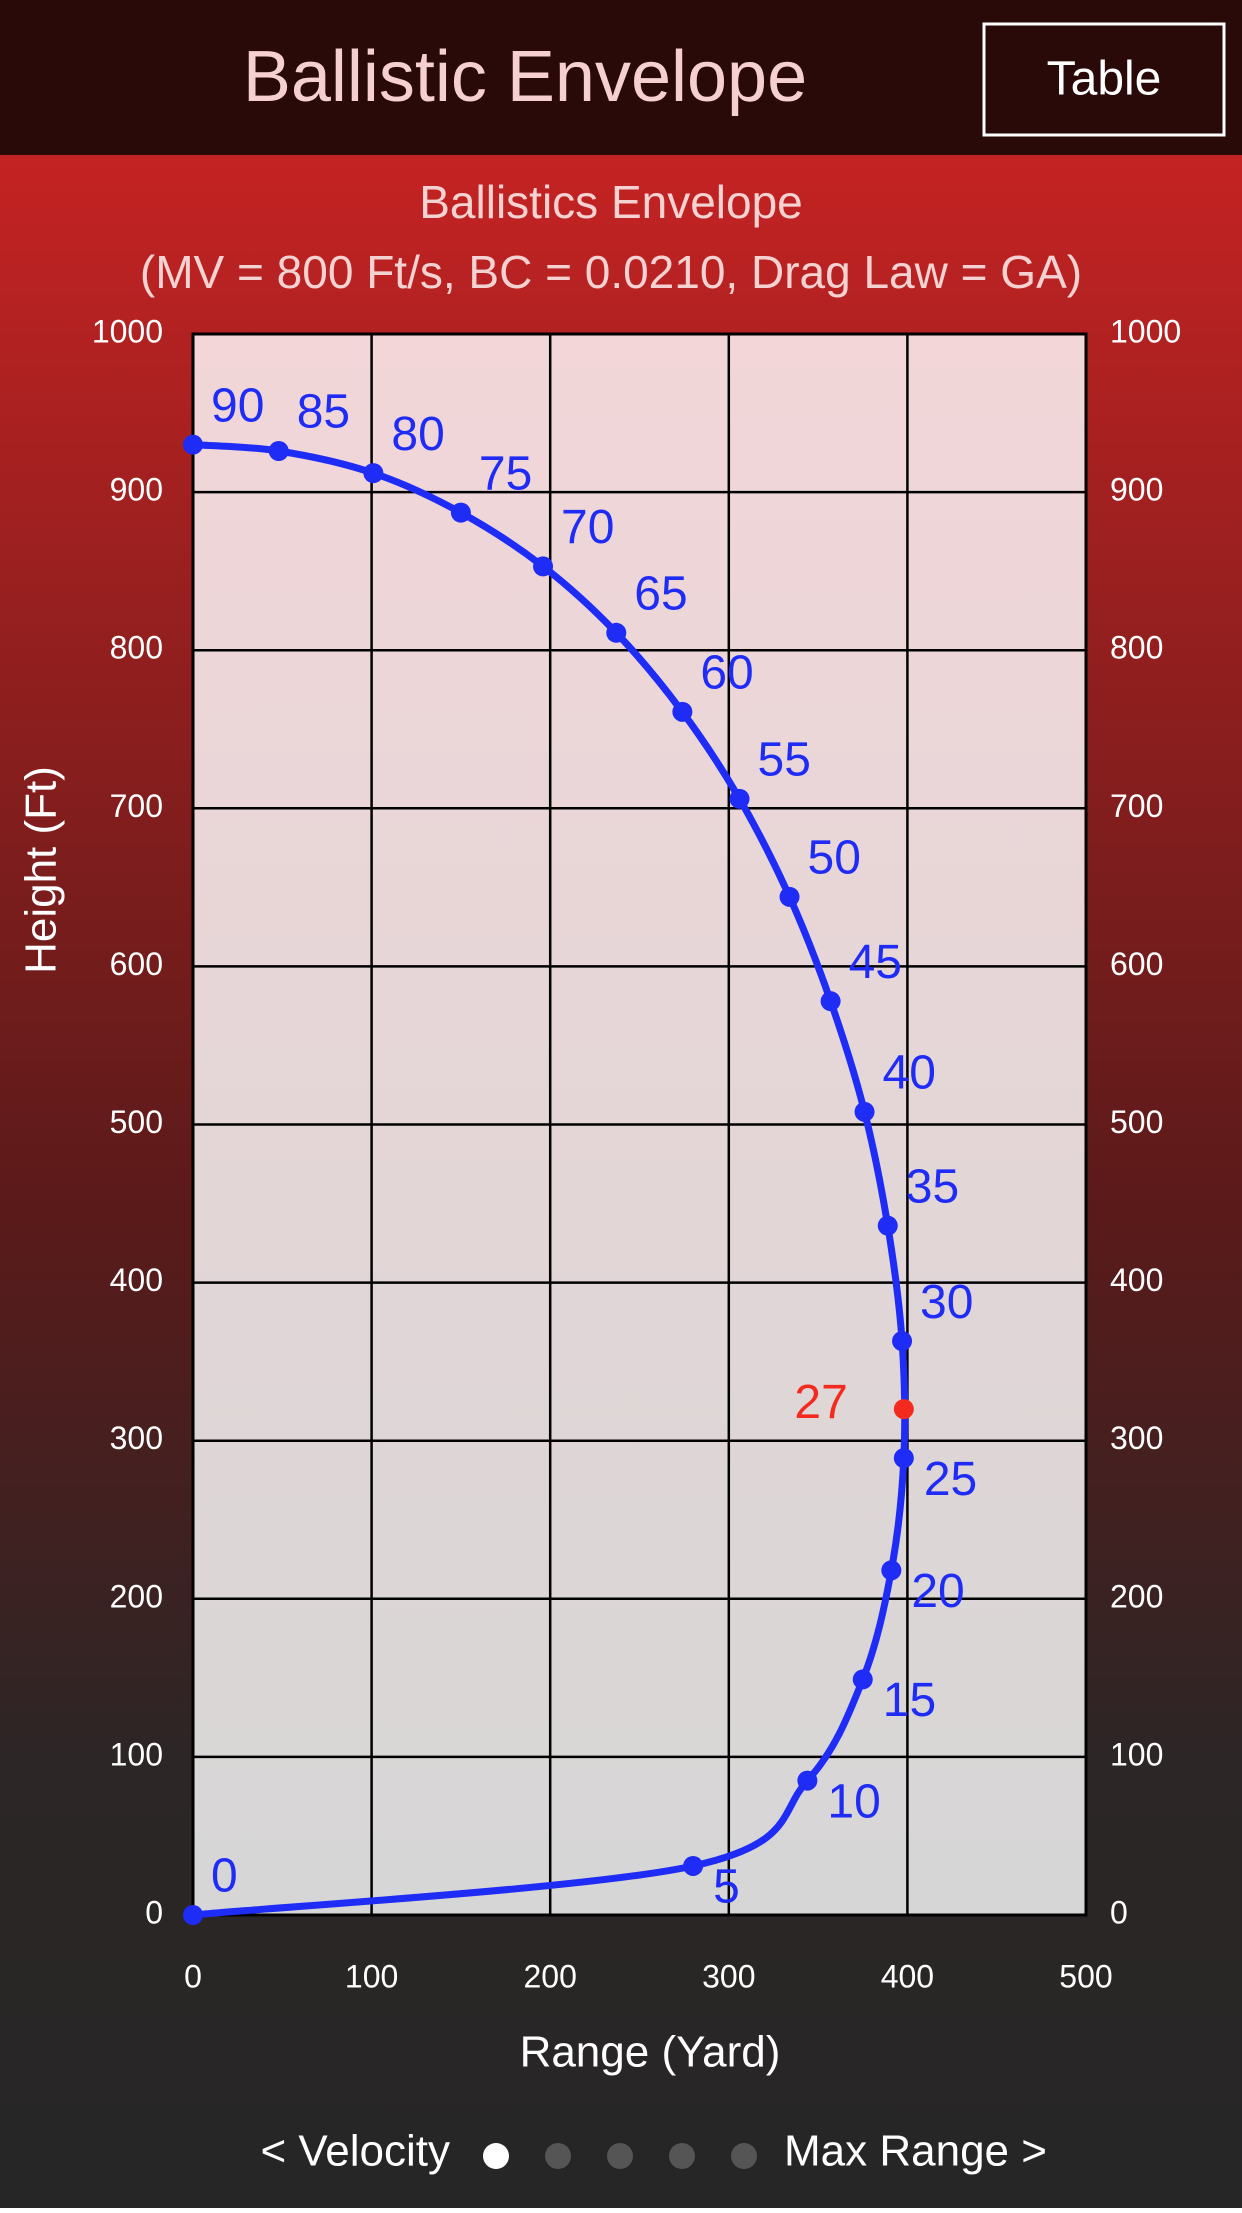  What do you see at coordinates (853, 1801) in the screenshot?
I see `angle-label: 10` at bounding box center [853, 1801].